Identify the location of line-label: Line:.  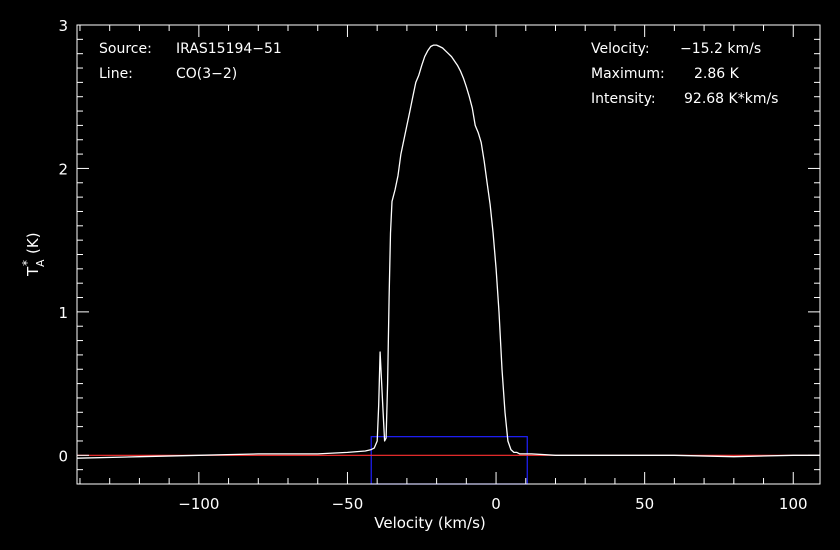
(116, 74).